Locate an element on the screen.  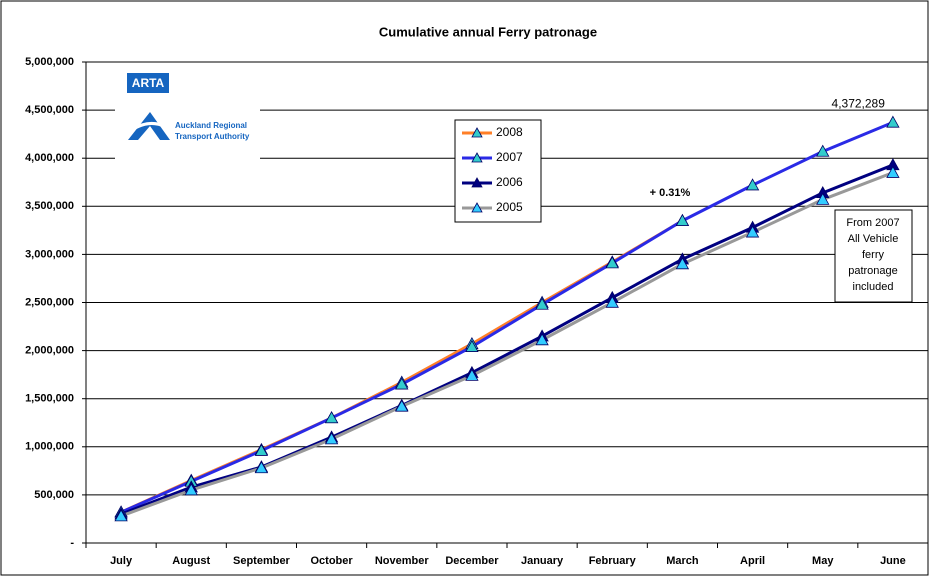
y-tick-label: 3,000,000 is located at coordinates (49, 254).